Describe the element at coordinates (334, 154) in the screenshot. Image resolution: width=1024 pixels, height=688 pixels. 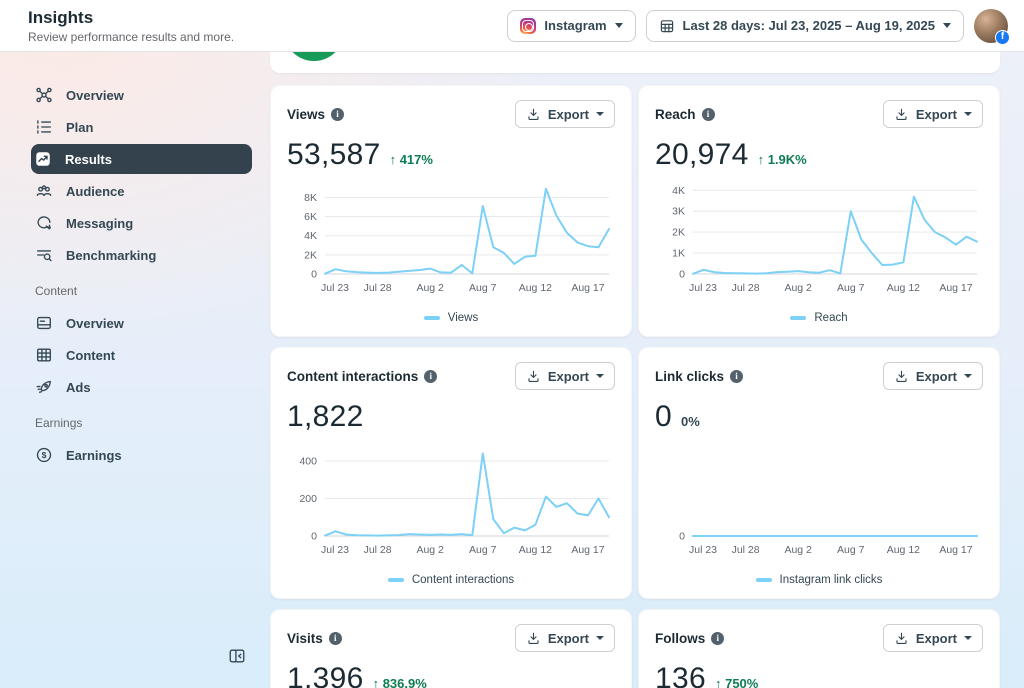
I see `metric-value: 53,587` at that location.